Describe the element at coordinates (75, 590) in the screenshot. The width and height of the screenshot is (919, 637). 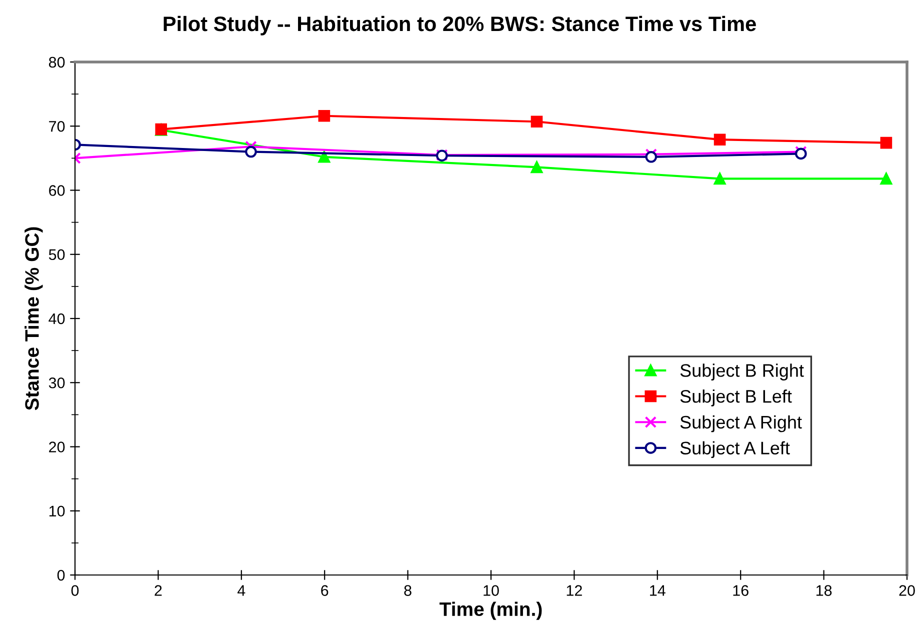
I see `x-tick-label: 0` at that location.